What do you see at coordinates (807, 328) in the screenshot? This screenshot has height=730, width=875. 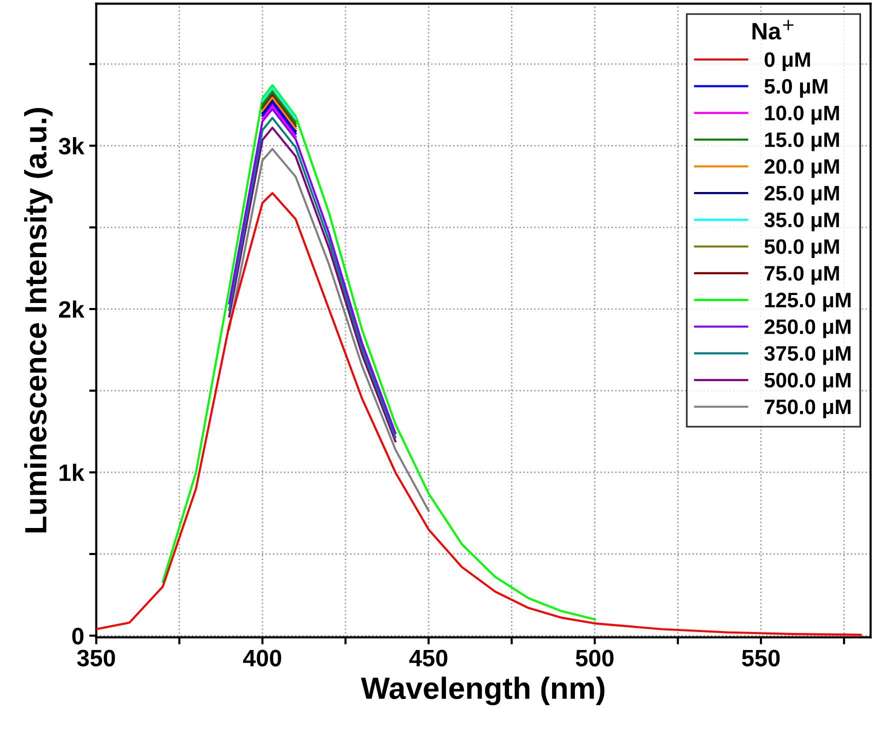 I see `legend-label: 250.0 μM` at bounding box center [807, 328].